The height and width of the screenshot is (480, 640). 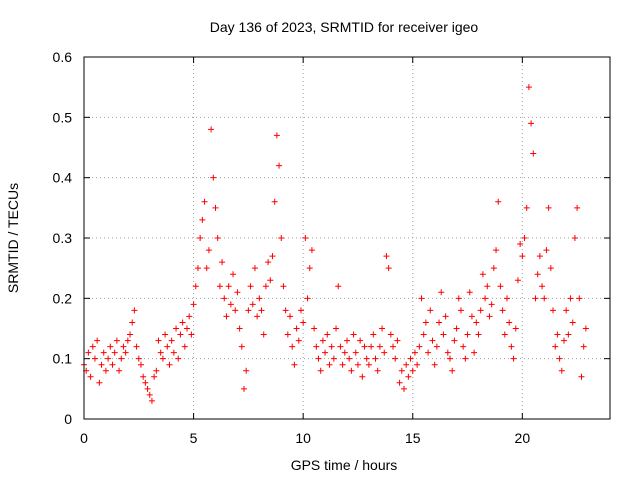 What do you see at coordinates (84, 438) in the screenshot?
I see `x-tick-label: 0` at bounding box center [84, 438].